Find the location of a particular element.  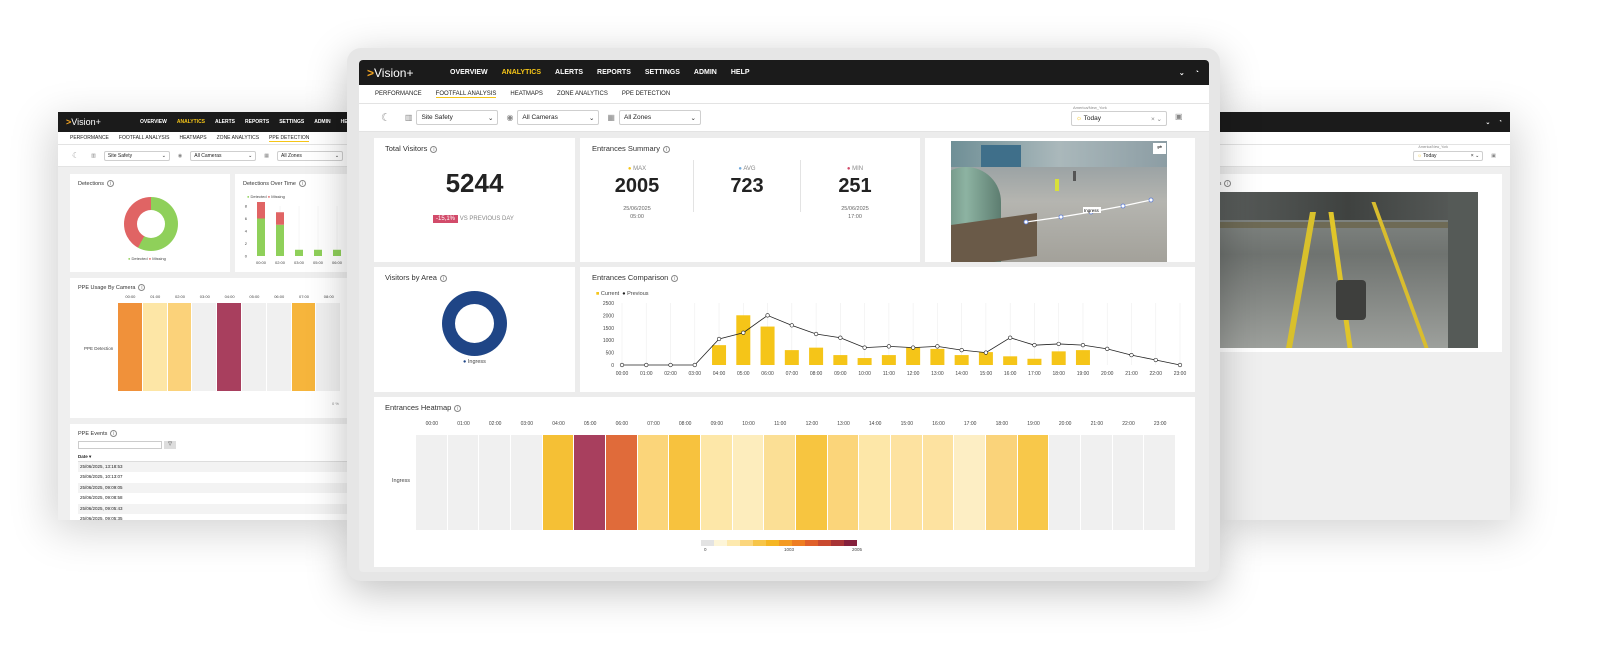

x-tick-label: 17:00 is located at coordinates (1034, 374).